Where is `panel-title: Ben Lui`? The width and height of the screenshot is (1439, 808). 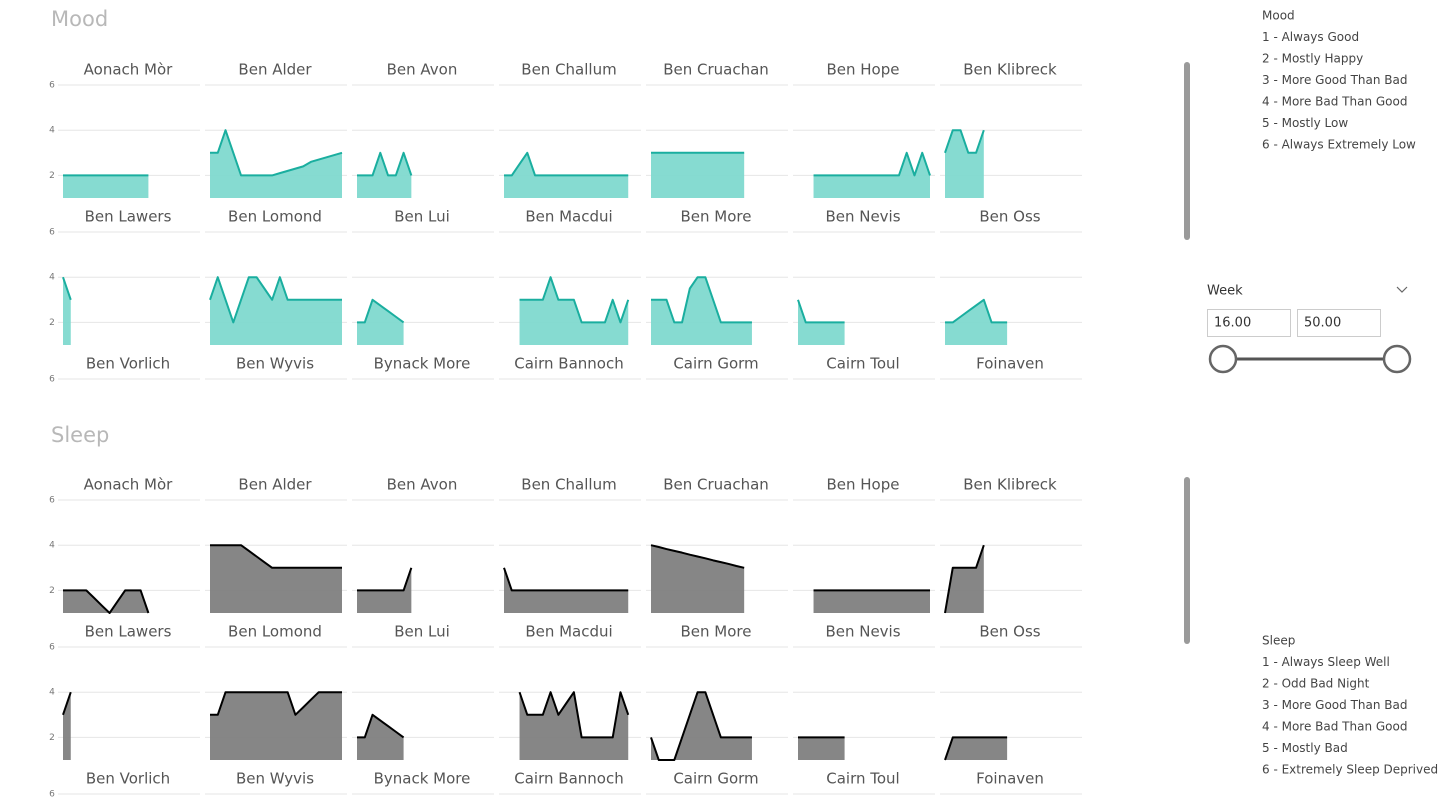
panel-title: Ben Lui is located at coordinates (422, 632).